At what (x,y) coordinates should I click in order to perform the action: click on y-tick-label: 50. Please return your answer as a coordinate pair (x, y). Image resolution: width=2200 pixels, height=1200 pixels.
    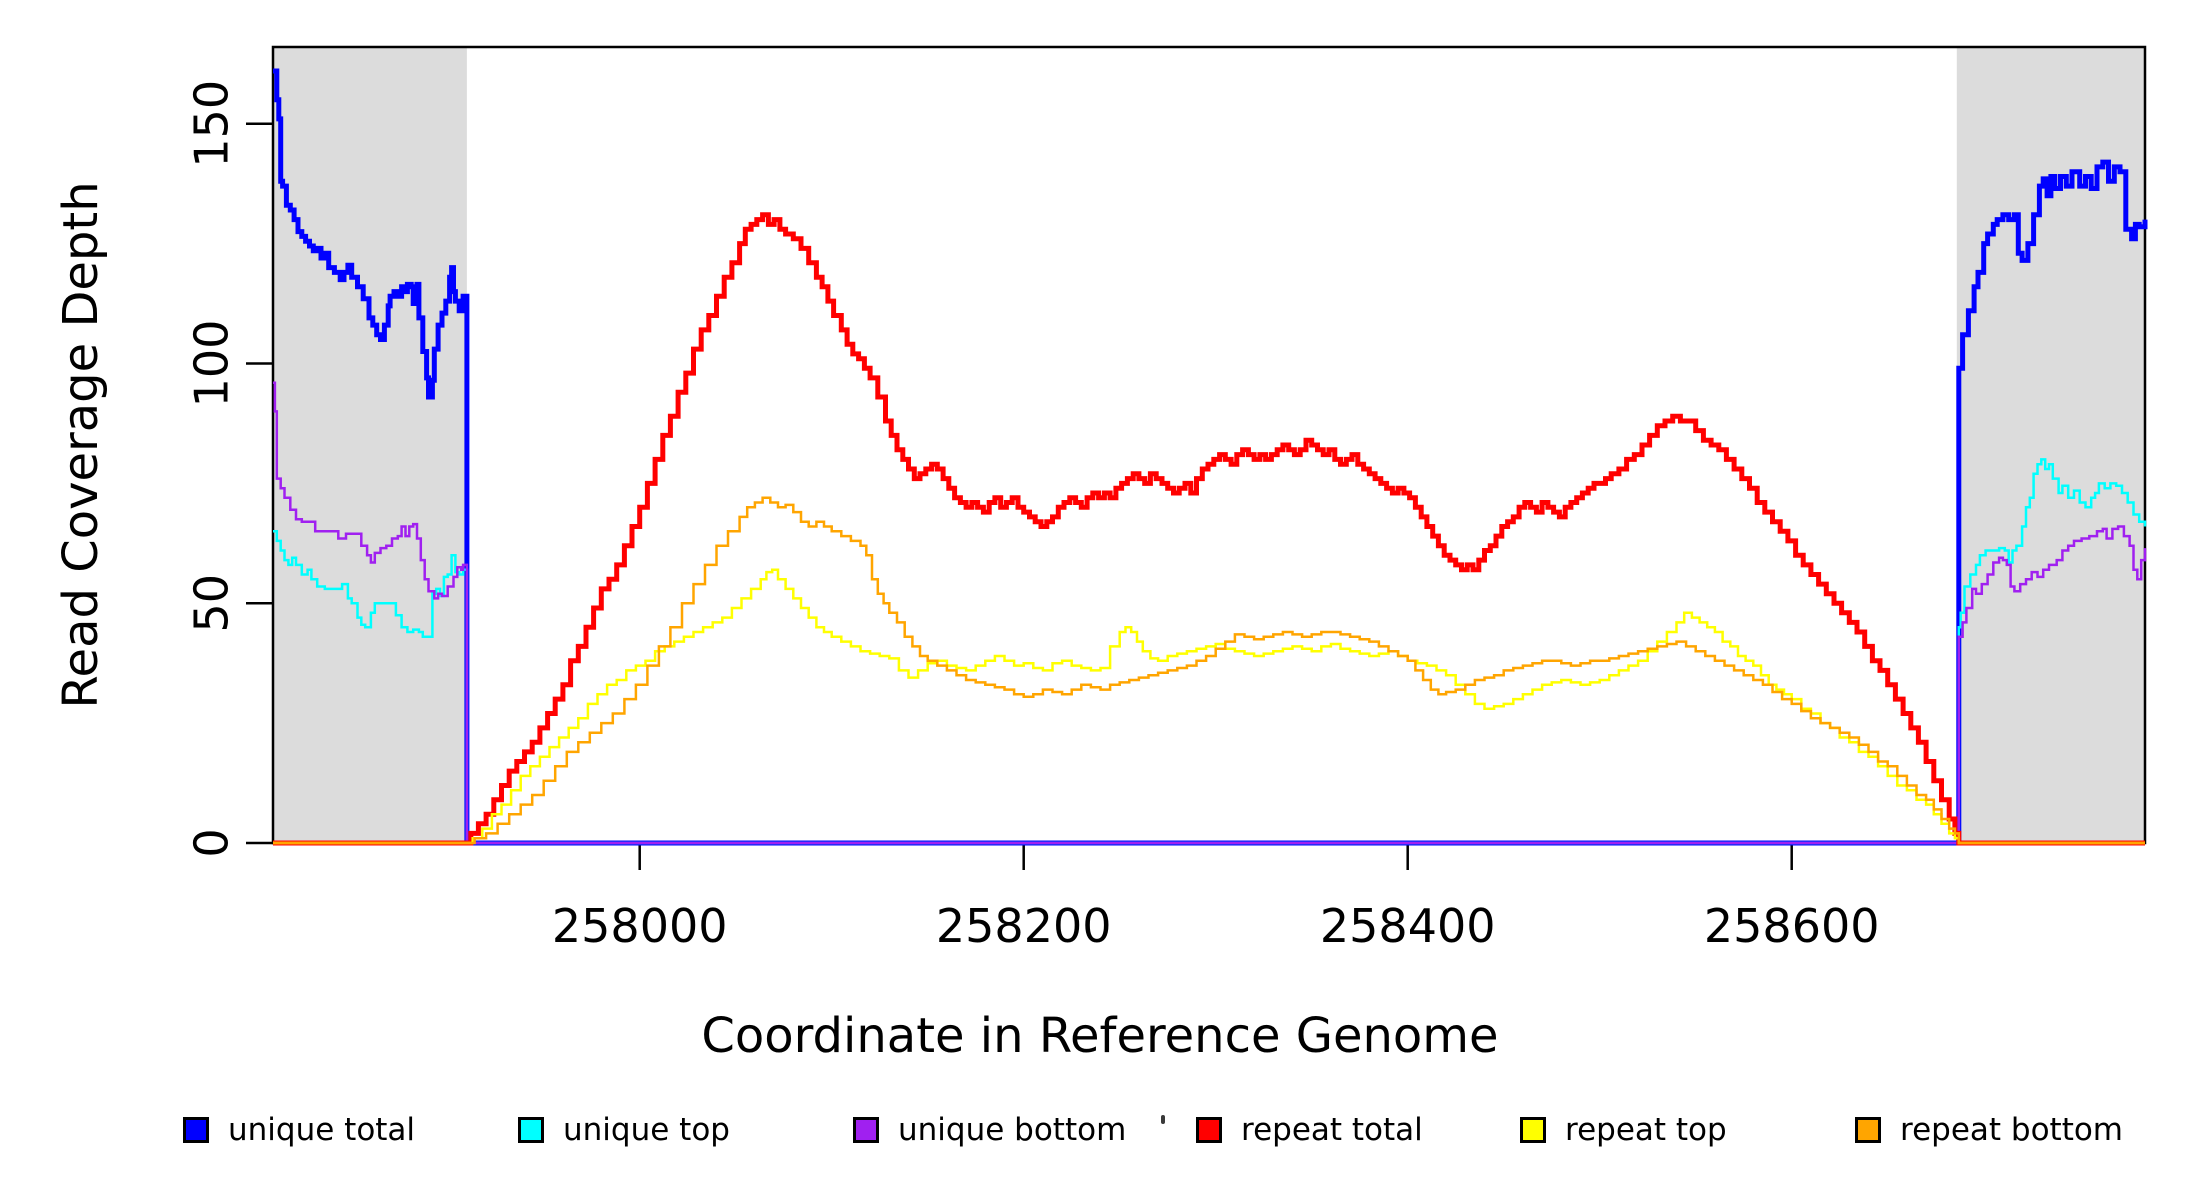
    Looking at the image, I should click on (212, 603).